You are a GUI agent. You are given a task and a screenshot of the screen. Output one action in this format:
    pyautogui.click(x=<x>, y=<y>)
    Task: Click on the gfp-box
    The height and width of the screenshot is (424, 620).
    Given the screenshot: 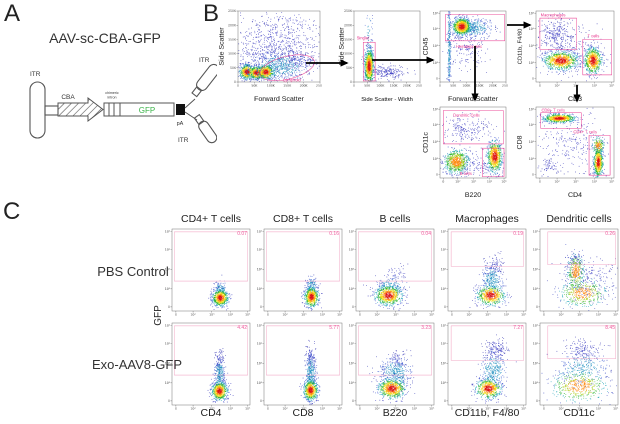 What is the action you would take?
    pyautogui.click(x=147, y=109)
    